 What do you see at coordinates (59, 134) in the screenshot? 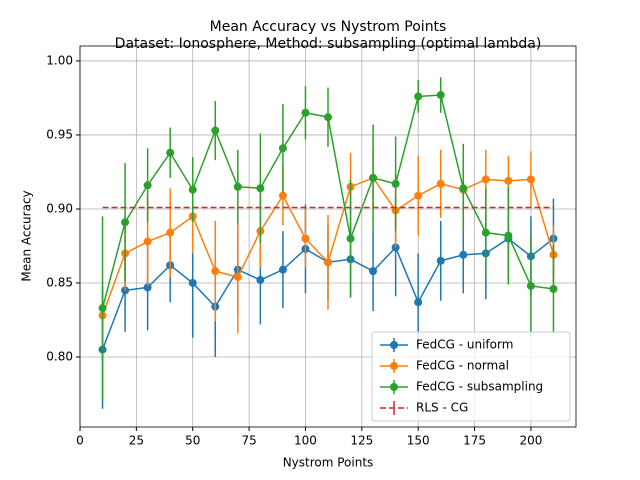
I see `y-tick-label: 0.95` at bounding box center [59, 134].